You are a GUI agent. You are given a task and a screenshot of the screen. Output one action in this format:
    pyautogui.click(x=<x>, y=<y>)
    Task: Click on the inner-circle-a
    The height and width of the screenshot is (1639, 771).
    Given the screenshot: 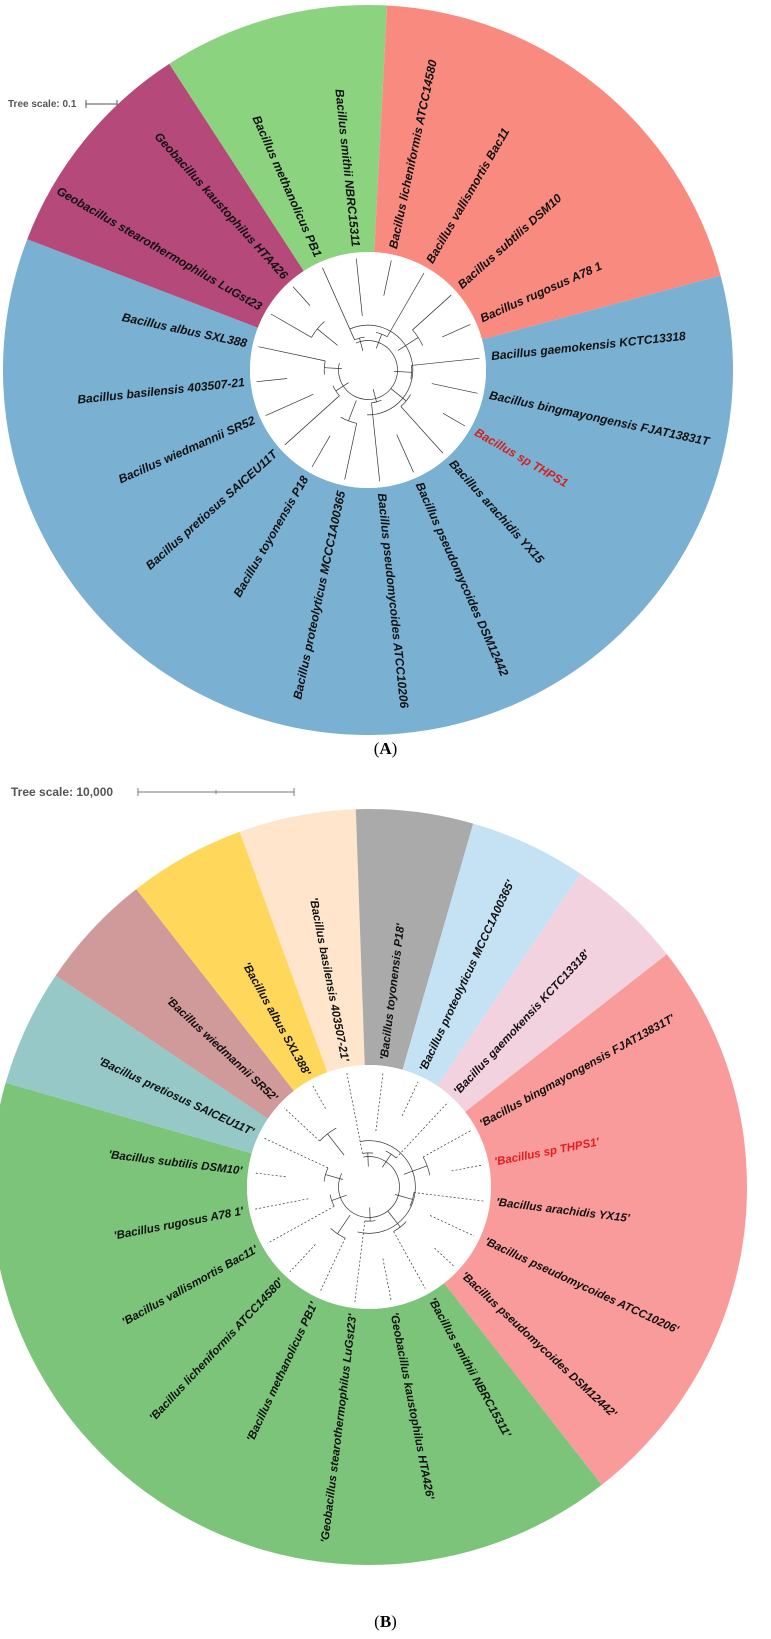 What is the action you would take?
    pyautogui.click(x=368, y=370)
    